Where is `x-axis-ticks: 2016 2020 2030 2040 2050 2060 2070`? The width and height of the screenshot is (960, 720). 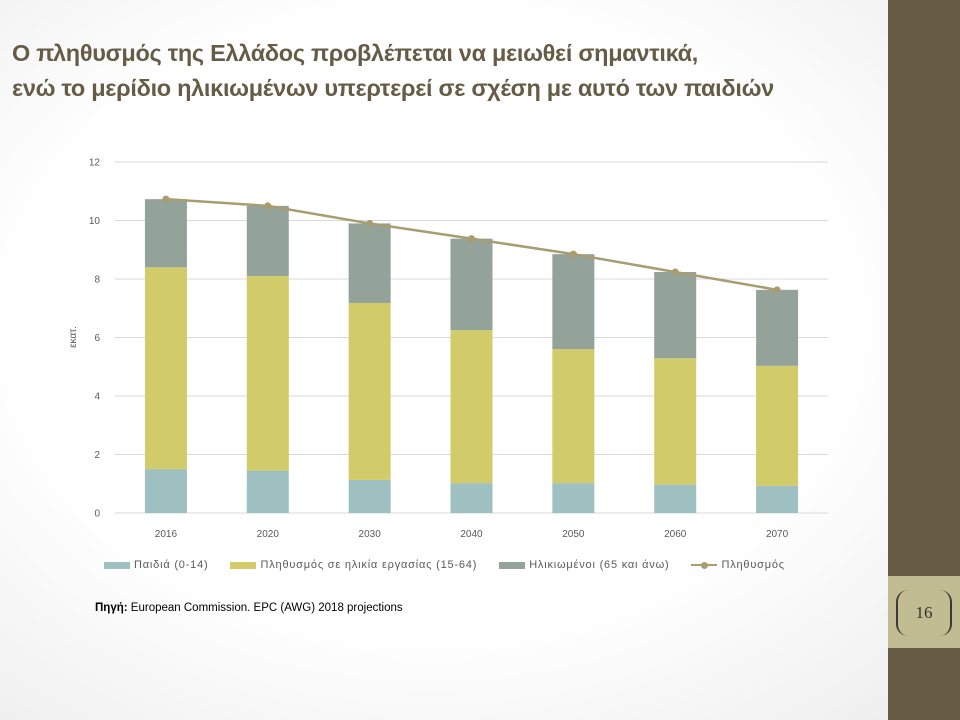
x-axis-ticks: 2016 2020 2030 2040 2050 2060 2070 is located at coordinates (472, 534).